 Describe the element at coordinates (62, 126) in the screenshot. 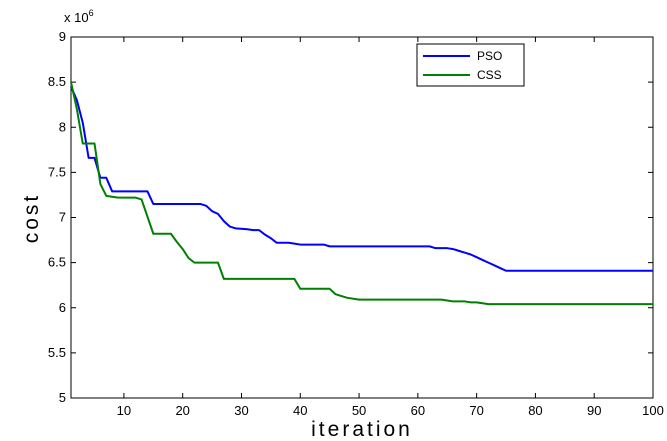

I see `y-tick-label: 8` at that location.